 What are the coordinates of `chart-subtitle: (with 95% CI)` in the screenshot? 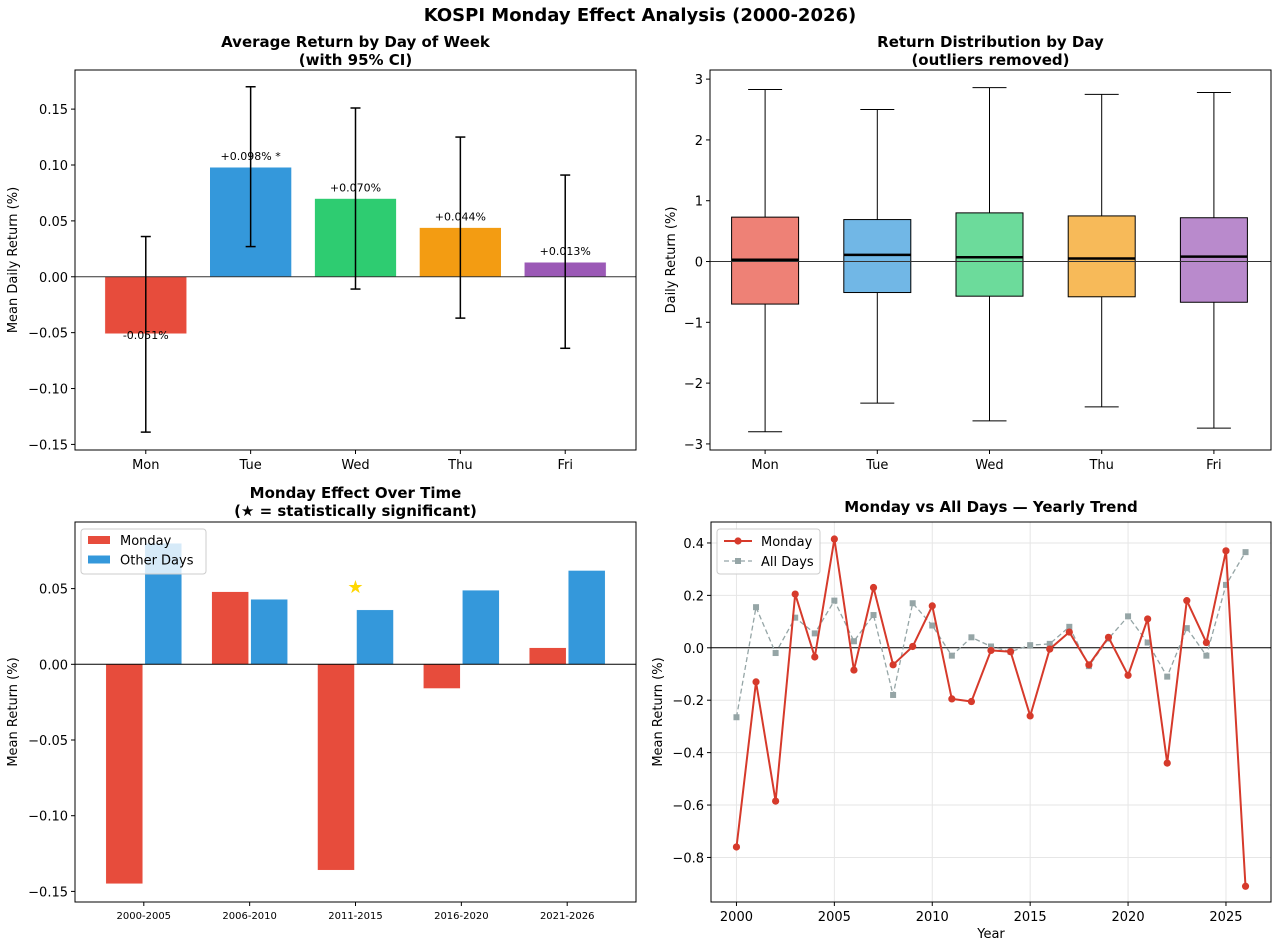 It's located at (356, 60).